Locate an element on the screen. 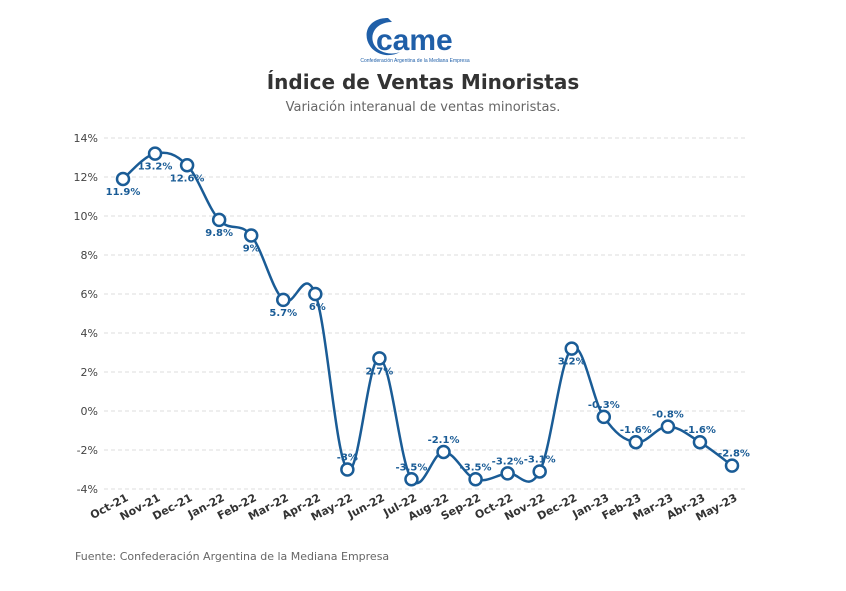 The image size is (846, 591). y-tick-label: -2% is located at coordinates (87, 450).